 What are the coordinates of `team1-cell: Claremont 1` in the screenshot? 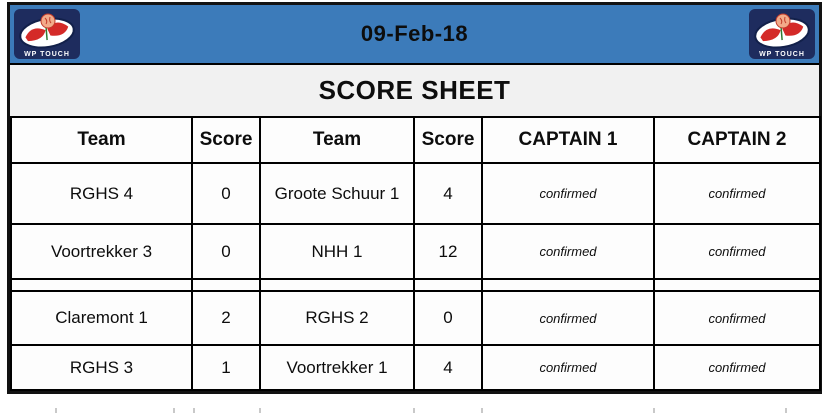 It's located at (101, 318).